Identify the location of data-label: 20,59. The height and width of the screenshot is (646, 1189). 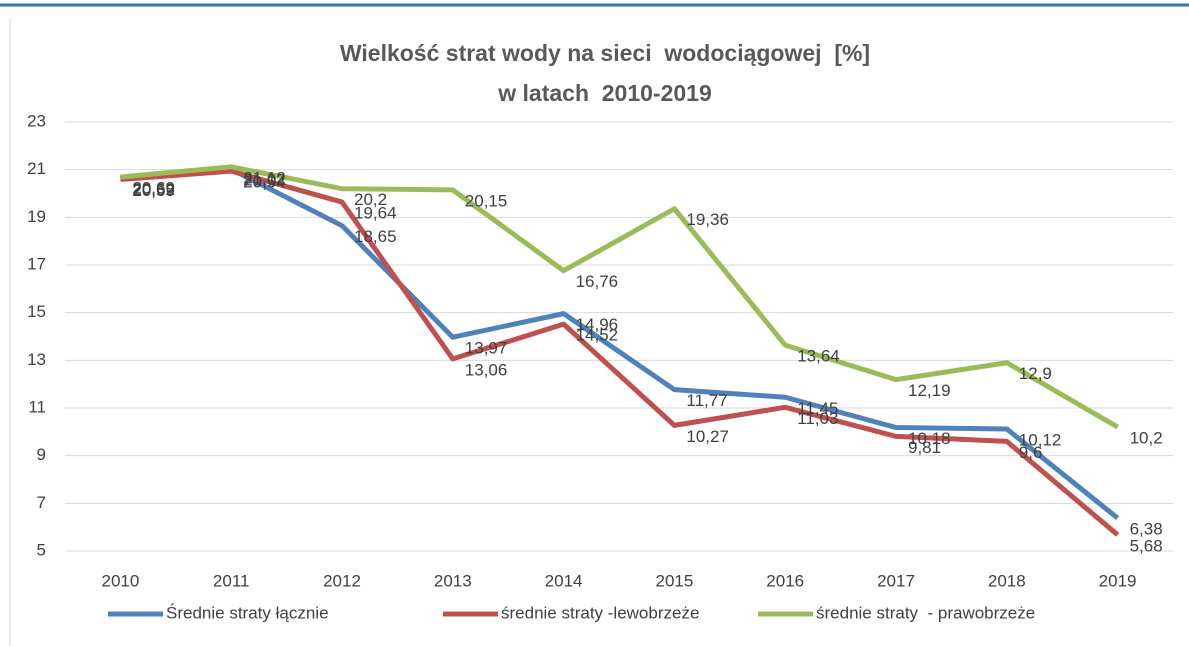
(153, 190).